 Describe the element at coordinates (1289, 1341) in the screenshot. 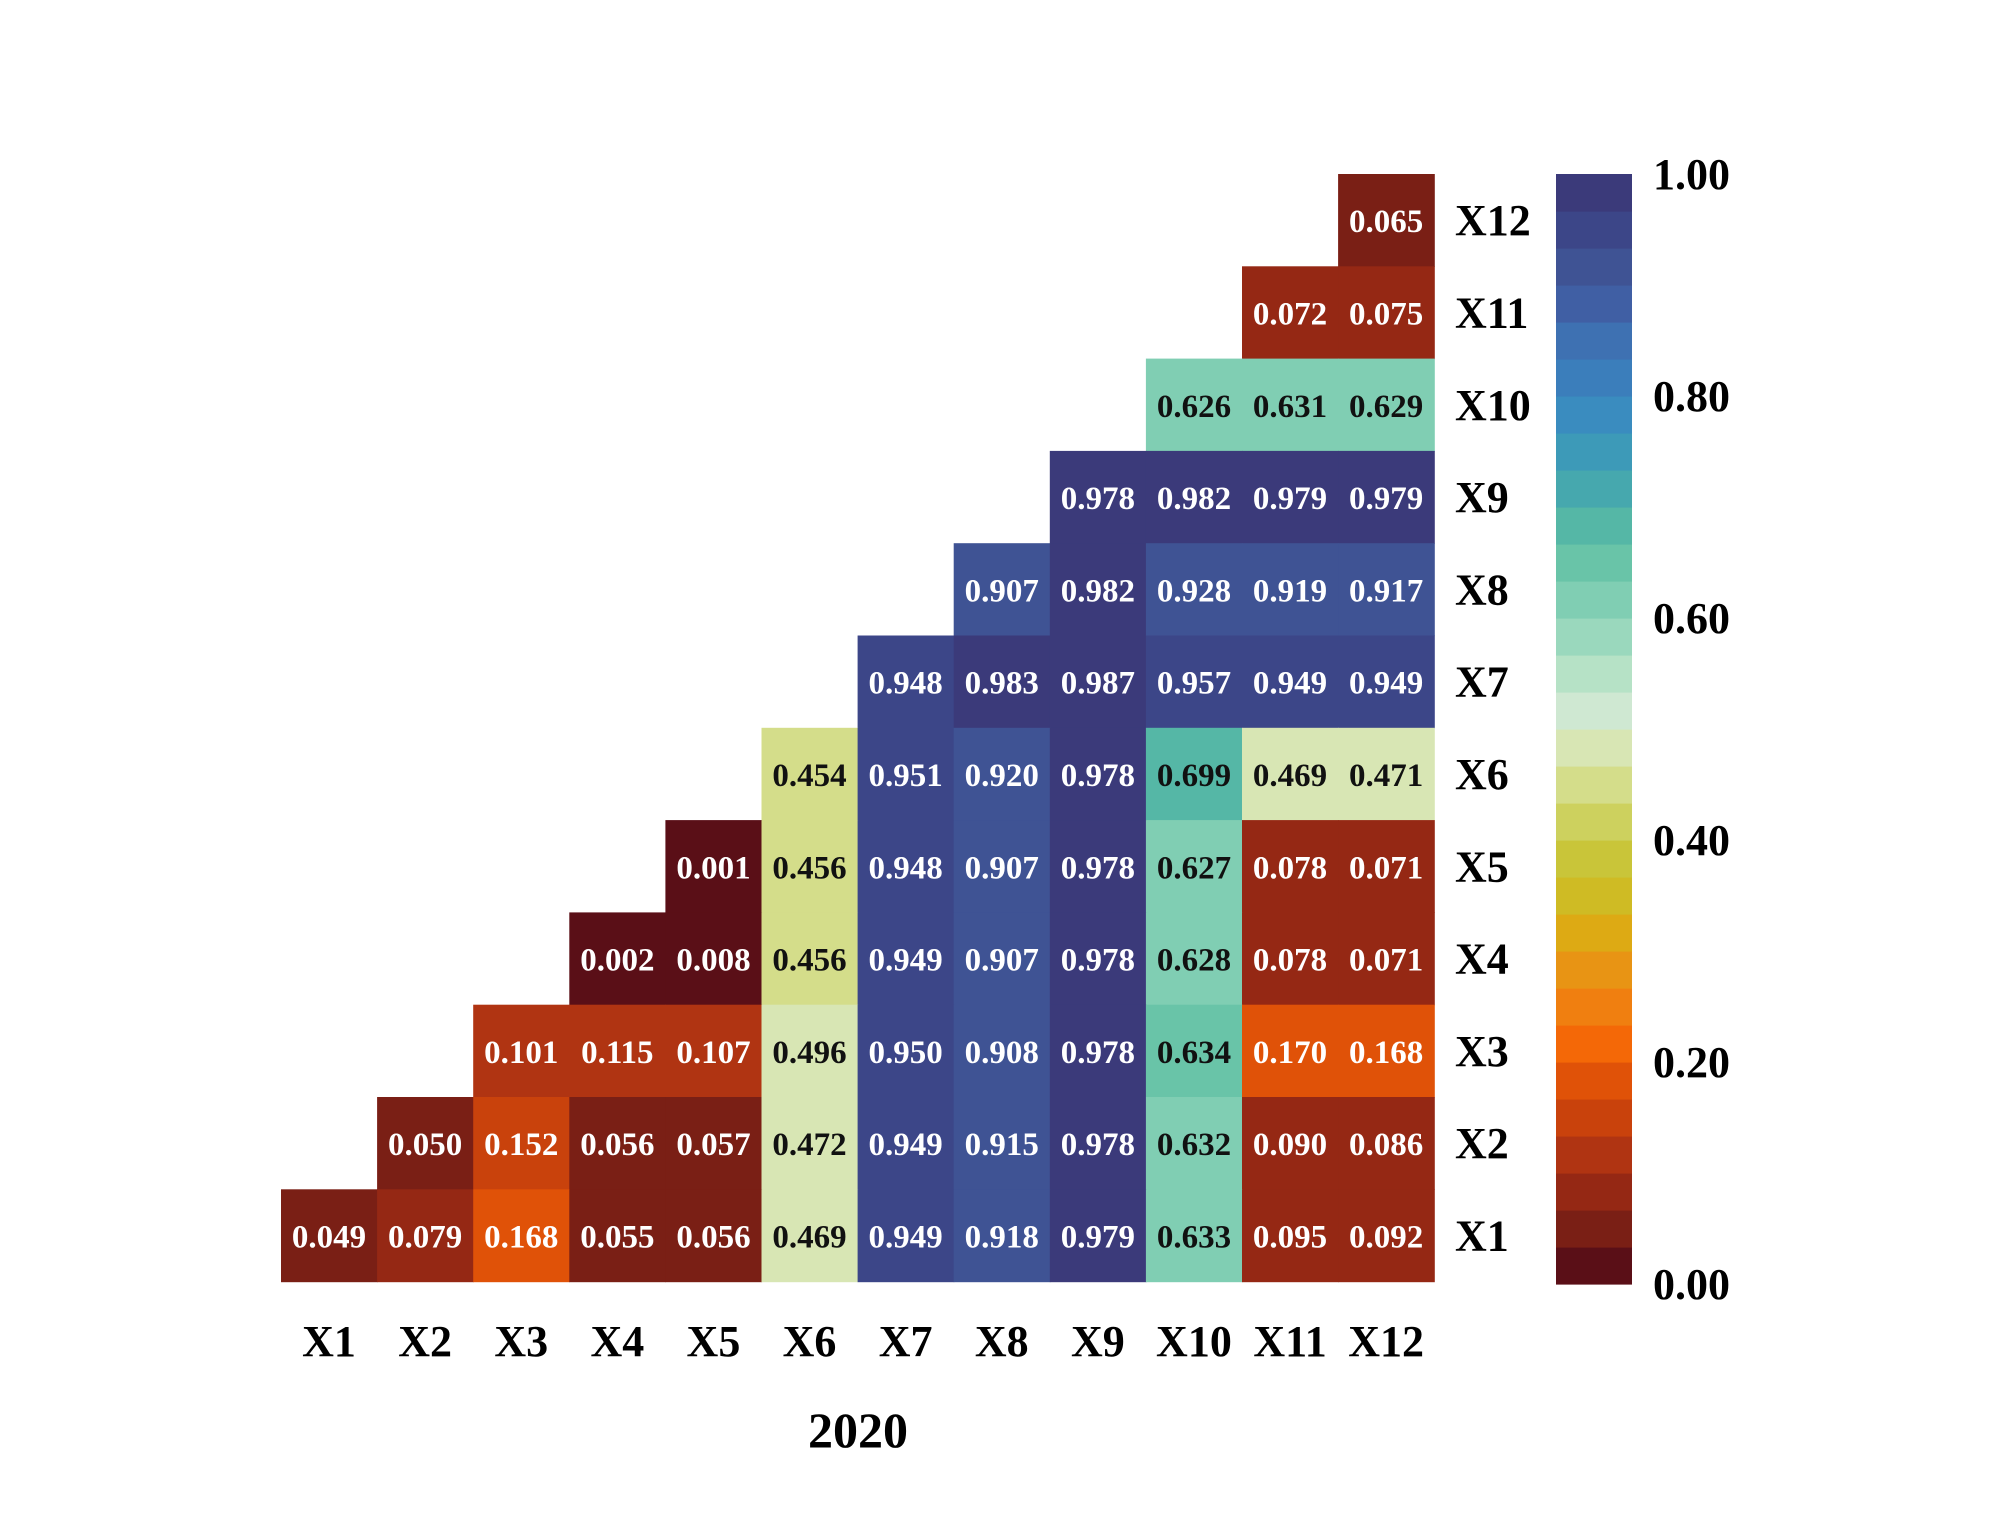

I see `x-tick-label: X11` at that location.